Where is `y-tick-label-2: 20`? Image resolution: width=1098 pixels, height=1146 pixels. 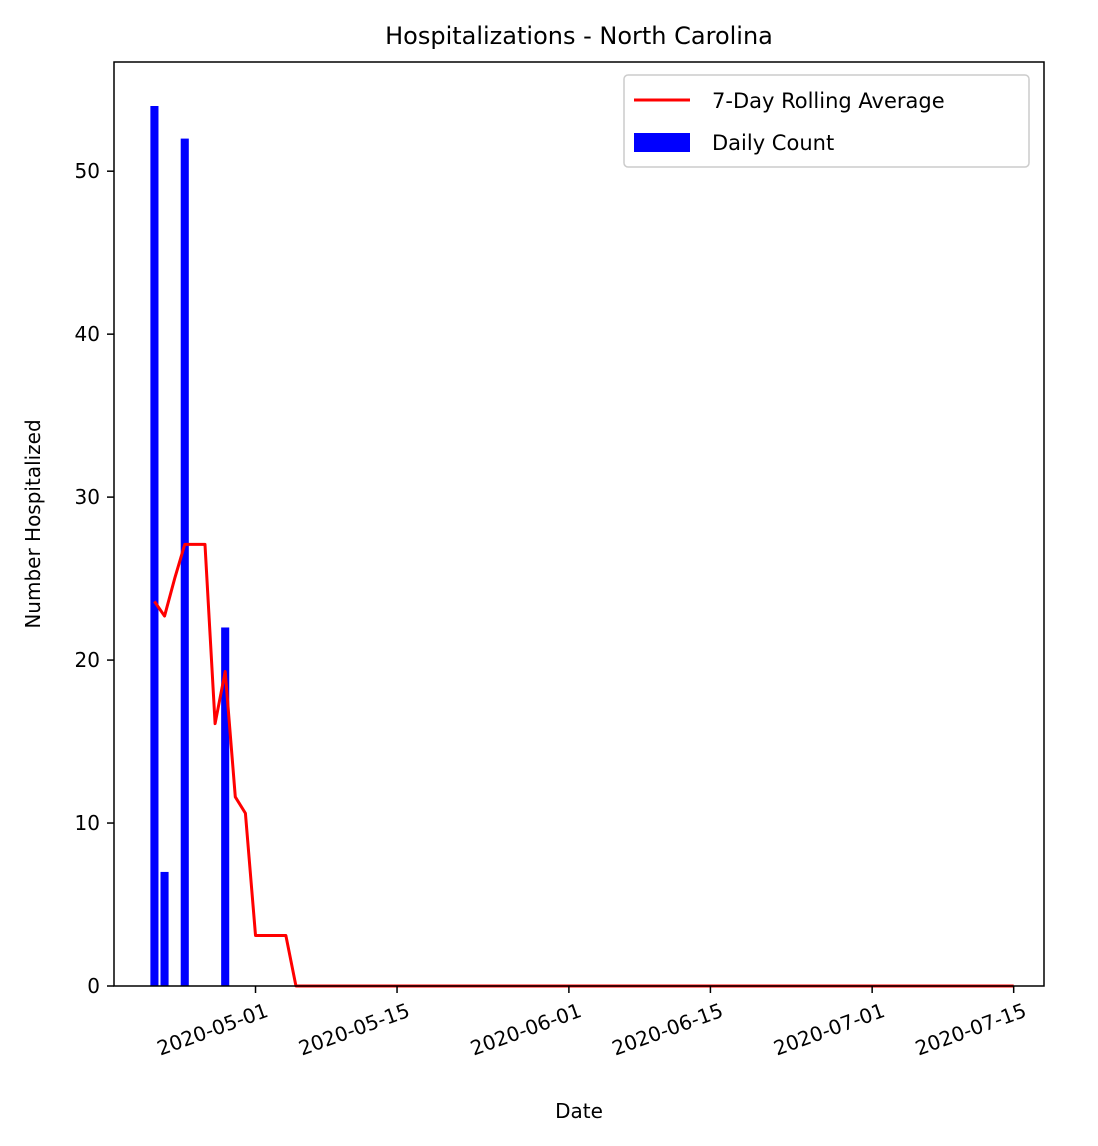
y-tick-label-2: 20 is located at coordinates (87, 660).